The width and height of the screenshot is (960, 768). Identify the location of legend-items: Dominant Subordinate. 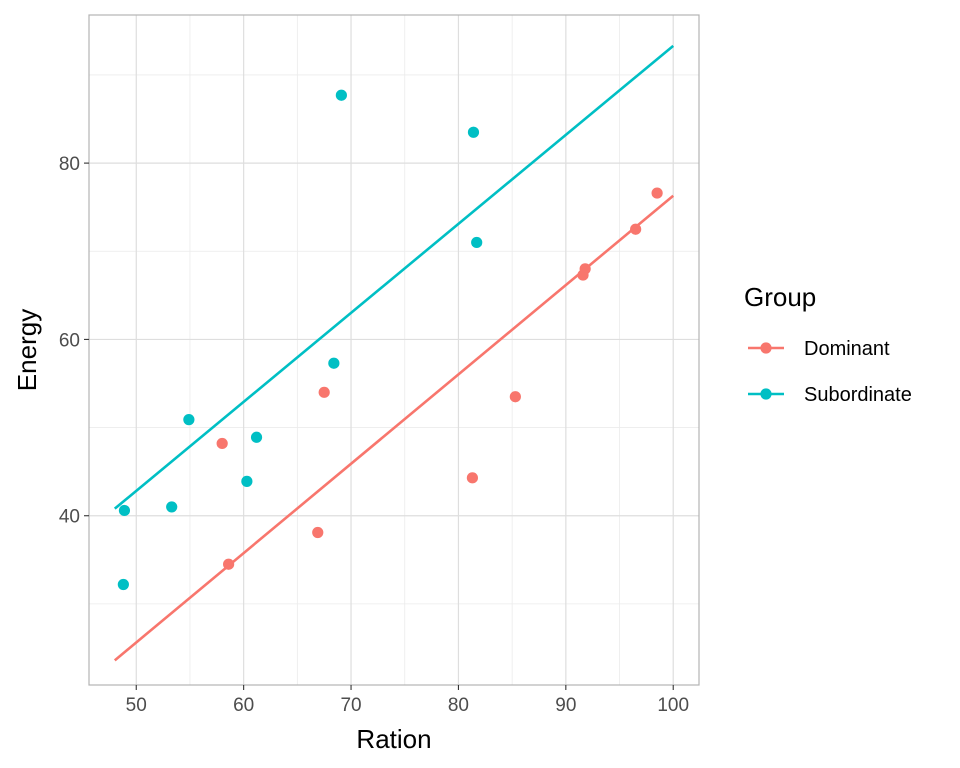
(830, 372).